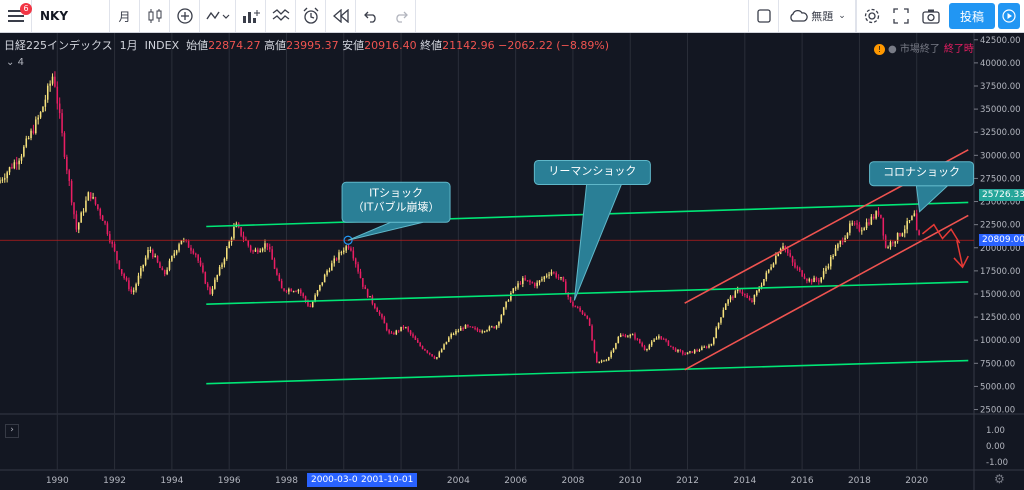 The image size is (1024, 490). Describe the element at coordinates (218, 16) in the screenshot. I see `indicators-button` at that location.